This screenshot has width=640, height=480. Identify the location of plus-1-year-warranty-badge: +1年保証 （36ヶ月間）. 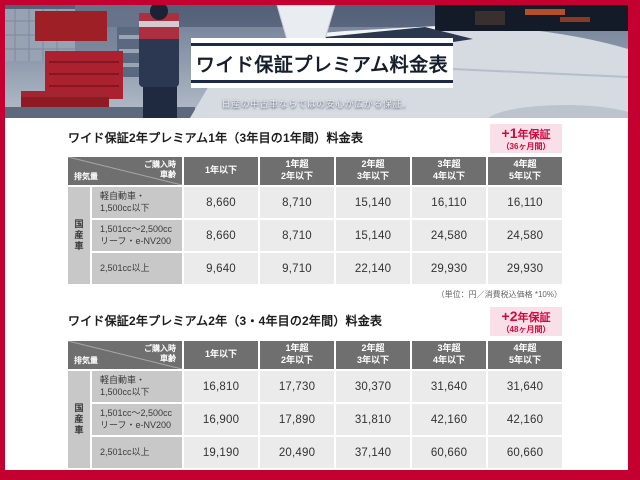
(526, 138).